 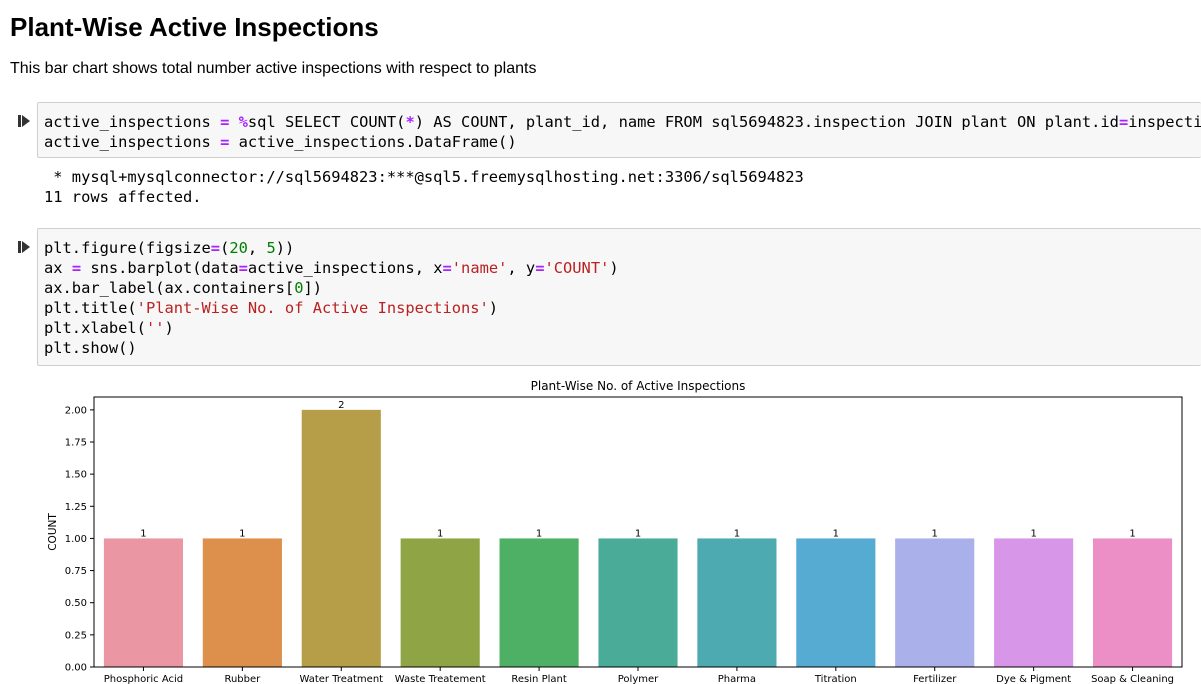 I want to click on bar-value-label: 2, so click(x=341, y=405).